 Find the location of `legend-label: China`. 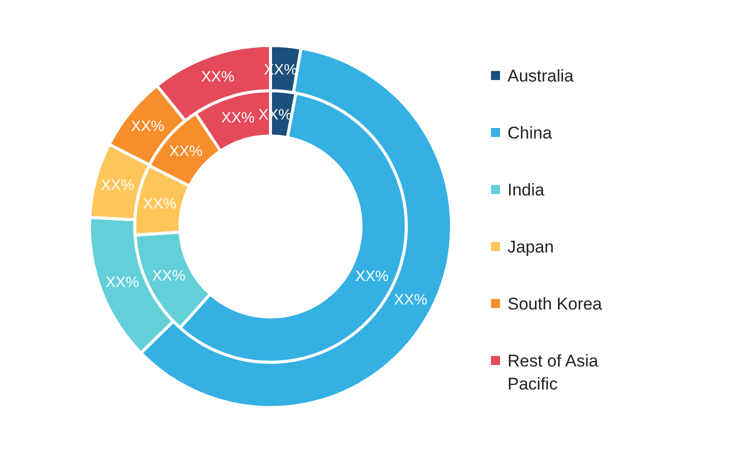

legend-label: China is located at coordinates (530, 133).